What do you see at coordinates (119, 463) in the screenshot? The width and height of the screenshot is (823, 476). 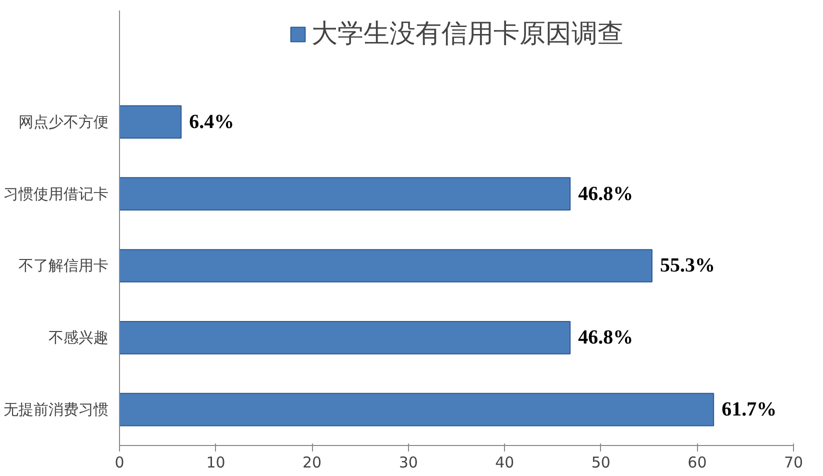 I see `x-tick-label: 0` at bounding box center [119, 463].